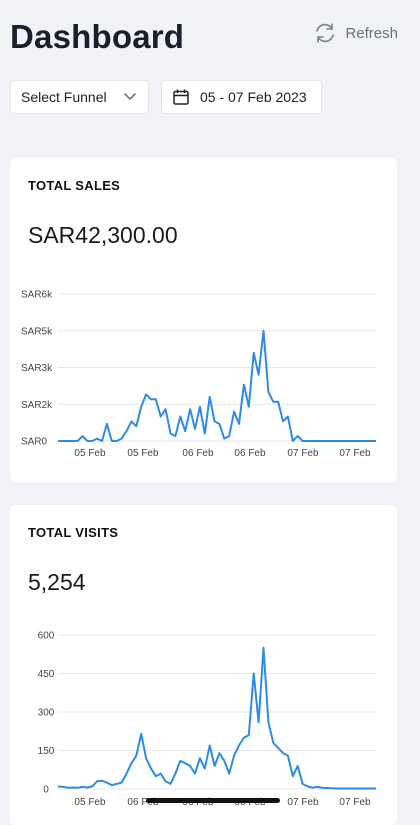 This screenshot has height=825, width=420. What do you see at coordinates (46, 674) in the screenshot?
I see `y-tick-label: 450` at bounding box center [46, 674].